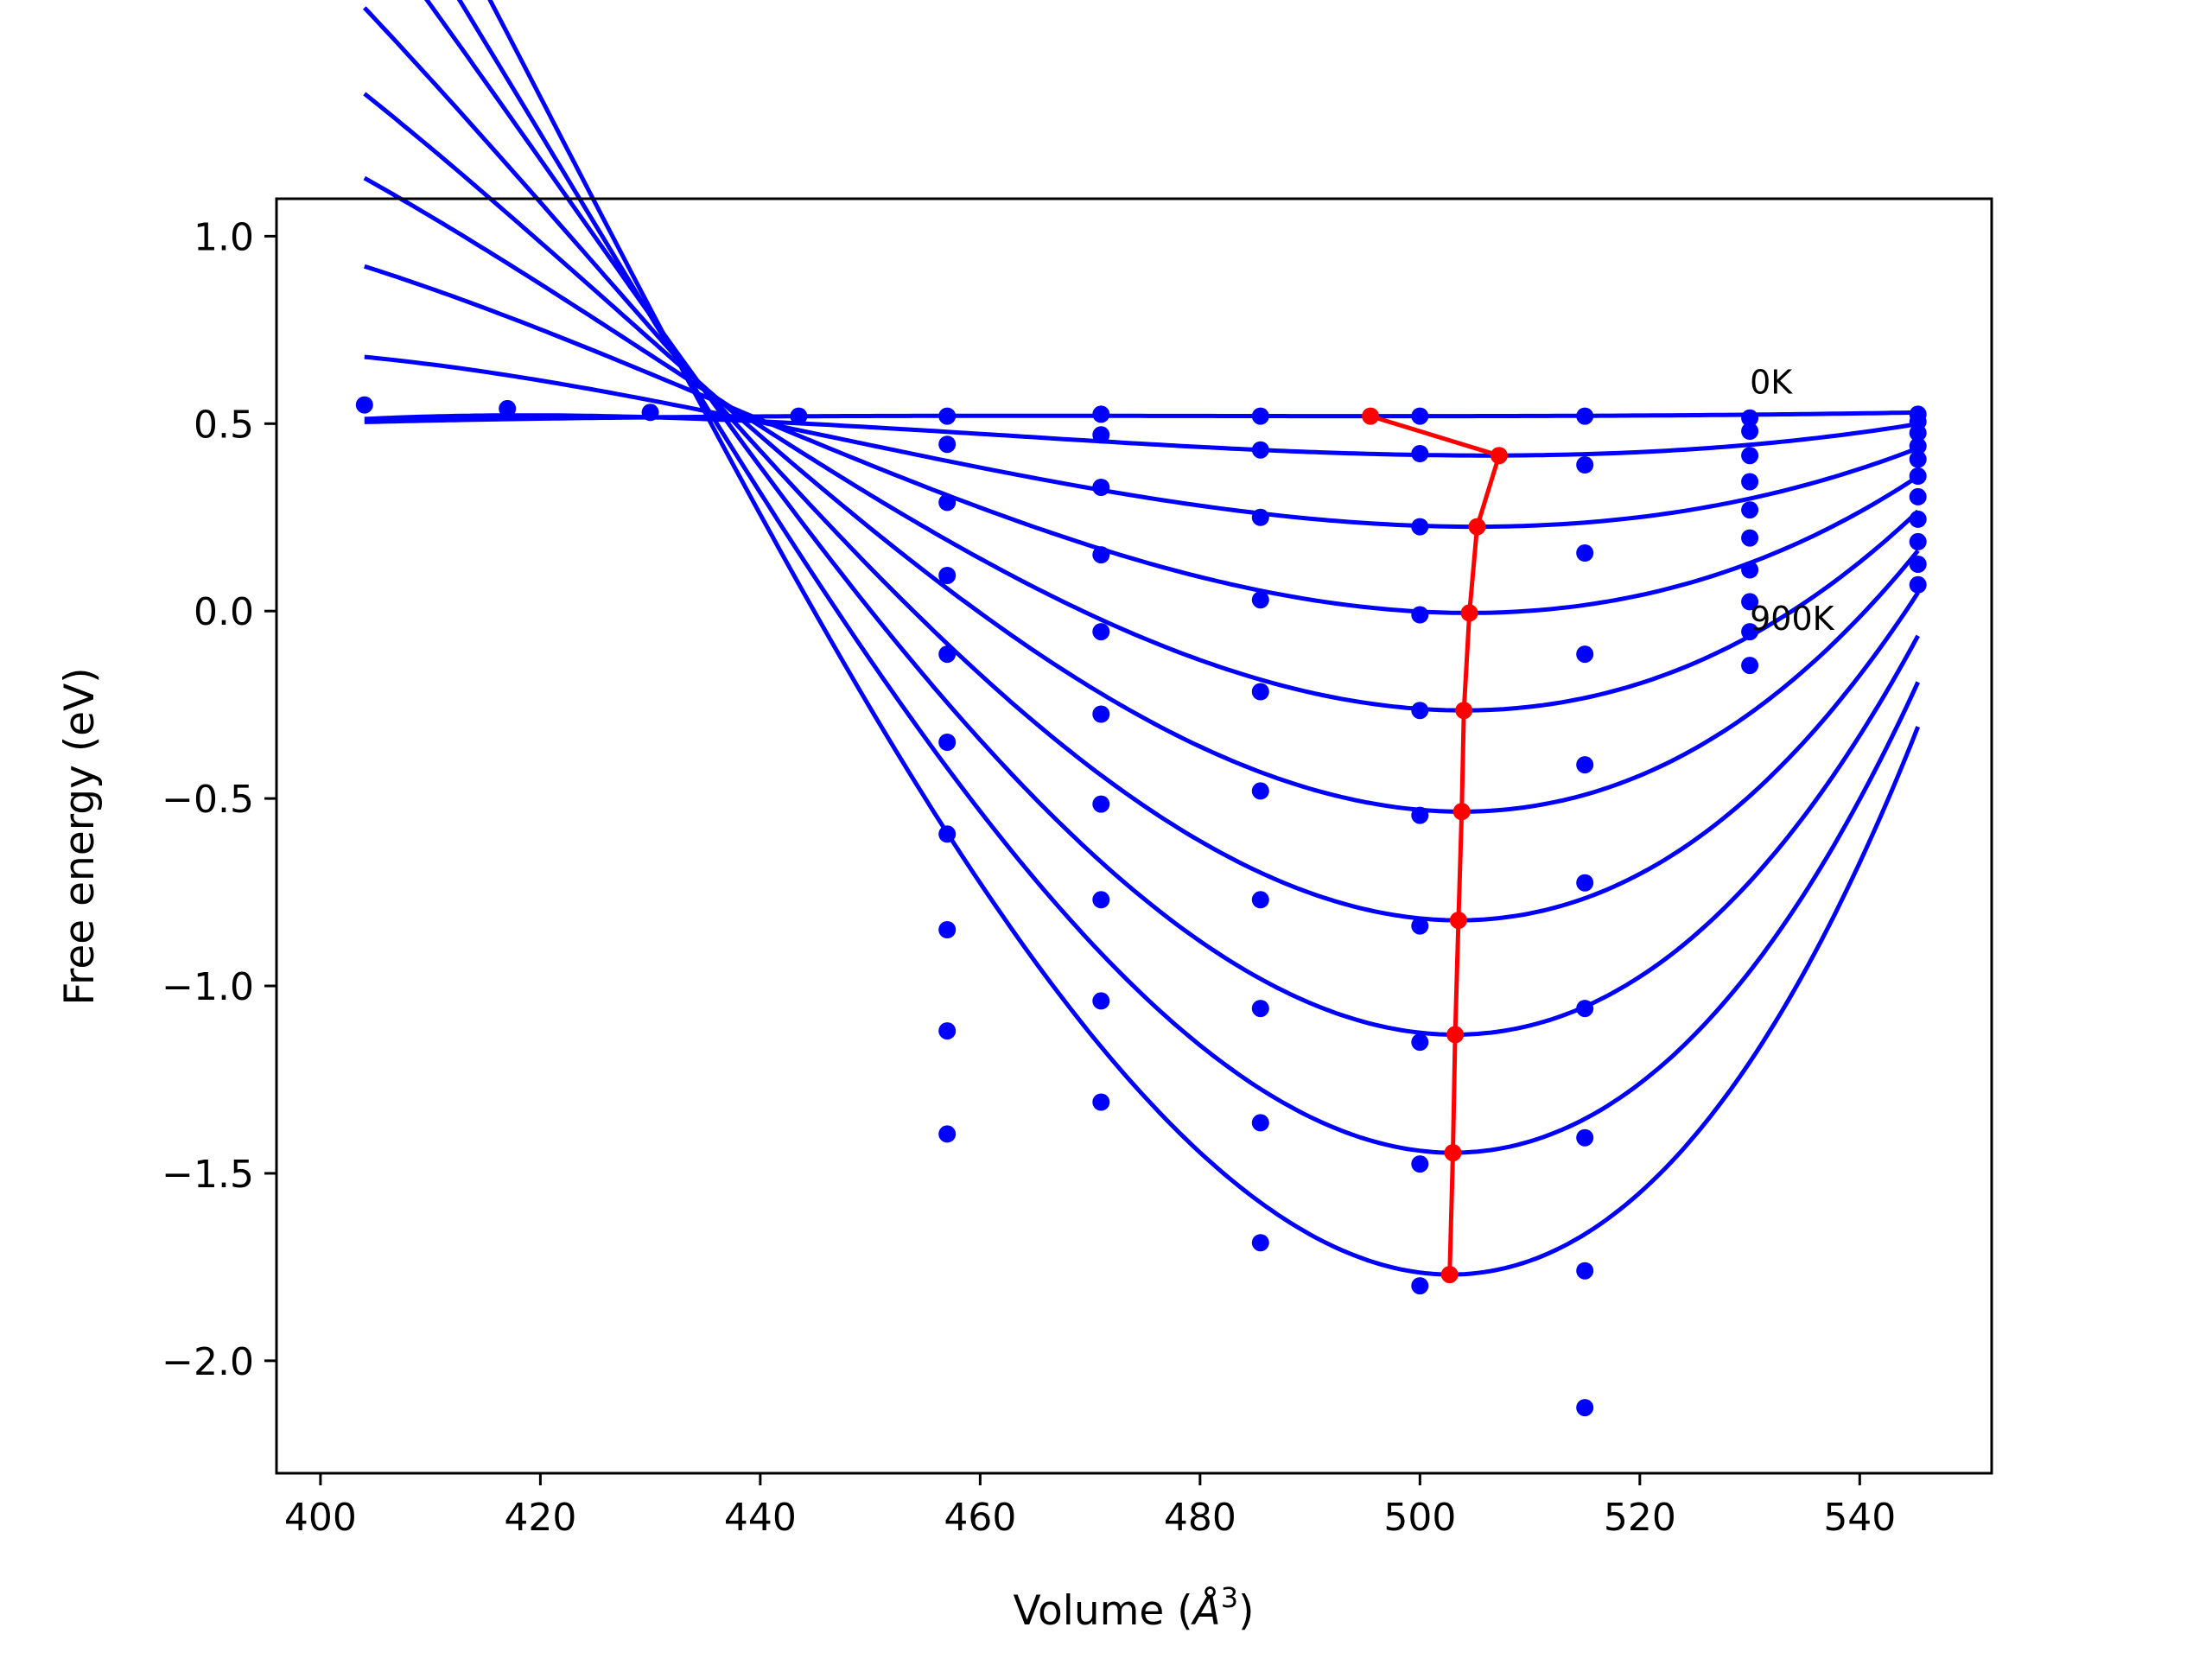 The width and height of the screenshot is (2212, 1659). I want to click on y-axis-label: Free energy (eV), so click(80, 836).